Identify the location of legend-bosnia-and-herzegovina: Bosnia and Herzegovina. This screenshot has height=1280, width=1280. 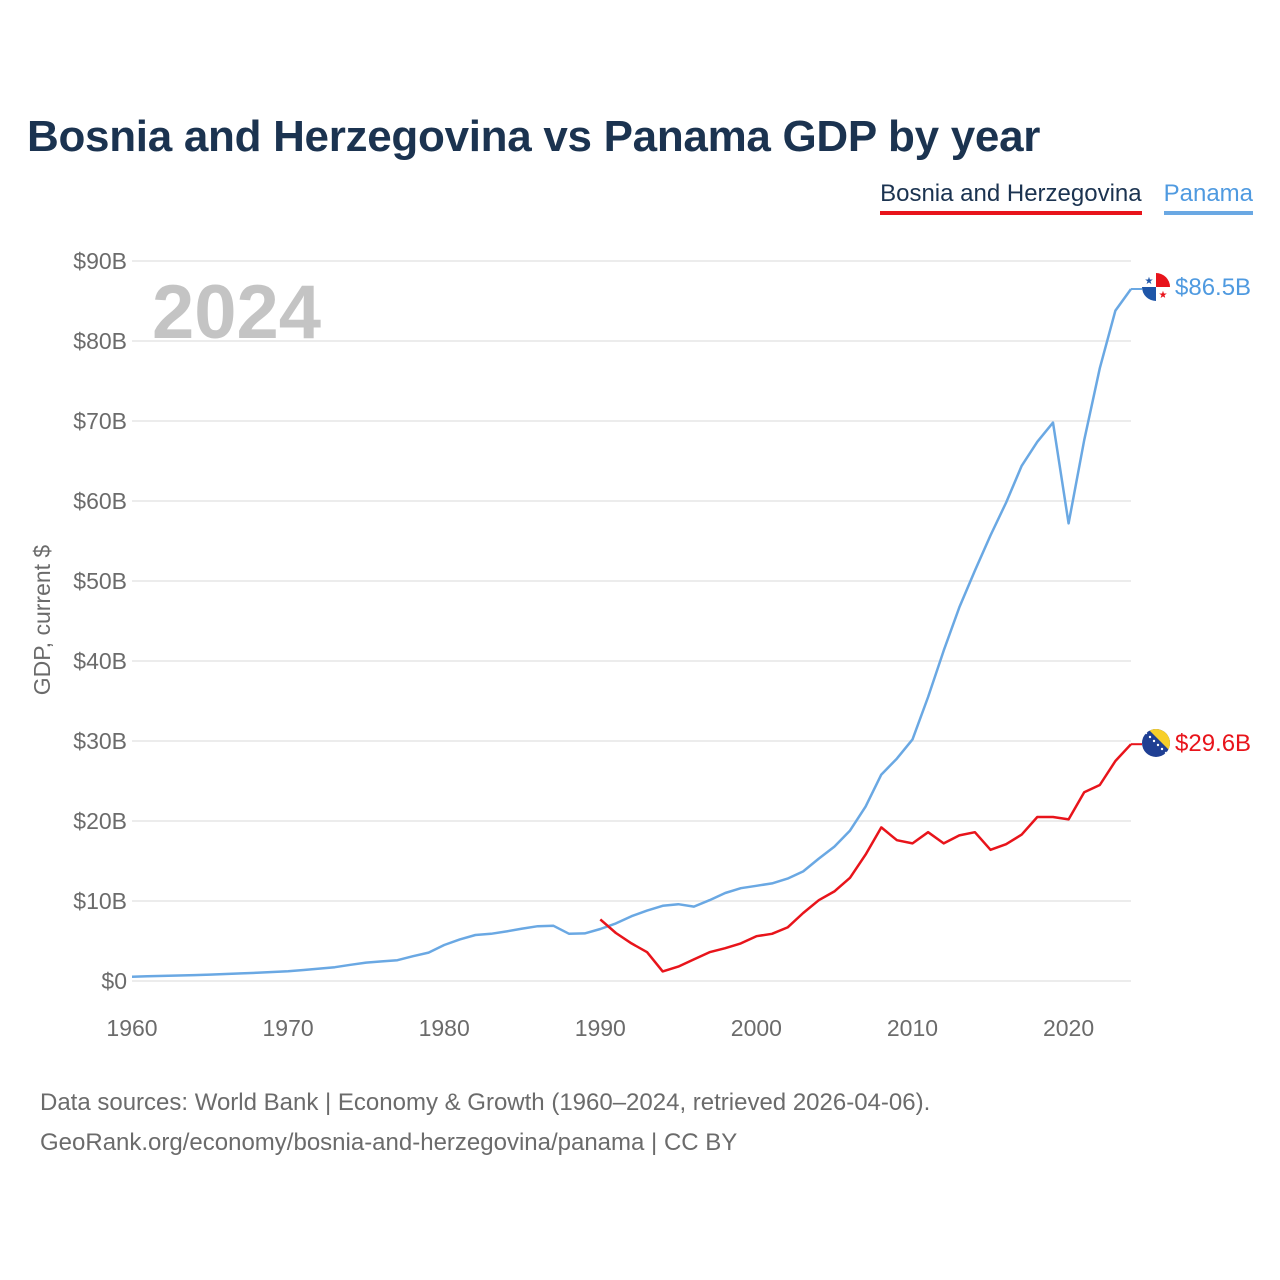
(1011, 197).